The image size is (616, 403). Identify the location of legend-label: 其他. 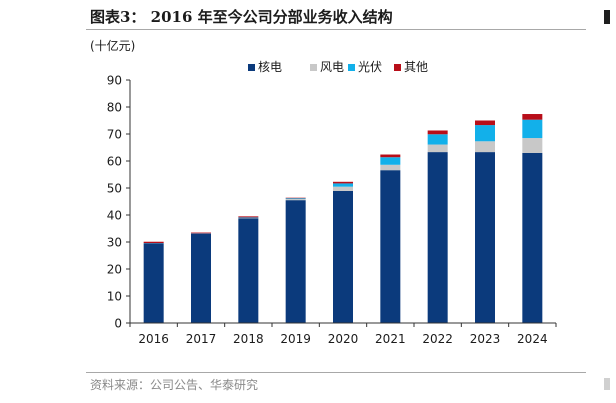
(416, 67).